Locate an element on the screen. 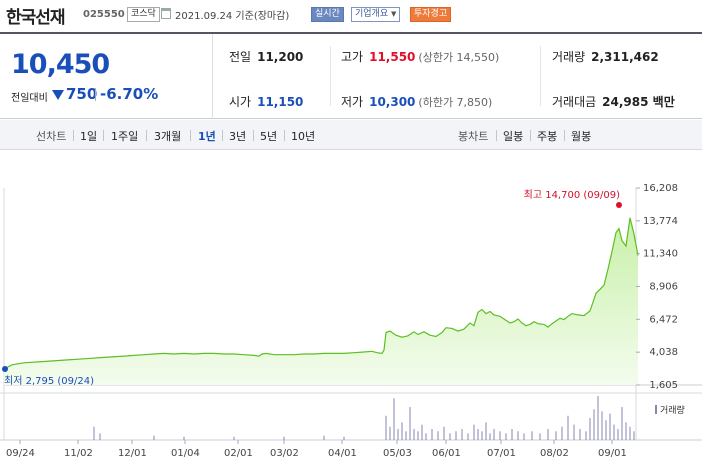 The height and width of the screenshot is (468, 702). stock-name: 한국선재 is located at coordinates (36, 18).